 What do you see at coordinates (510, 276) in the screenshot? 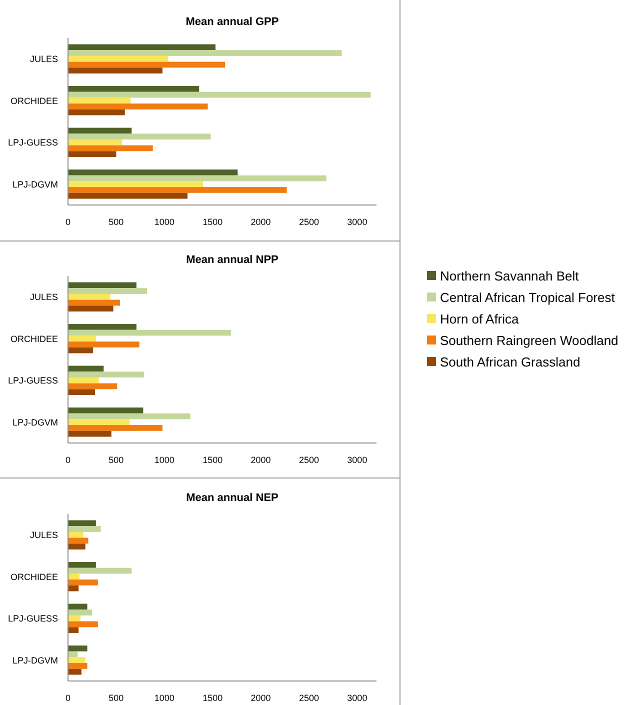
I see `legend-label: Northern Savannah Belt` at bounding box center [510, 276].